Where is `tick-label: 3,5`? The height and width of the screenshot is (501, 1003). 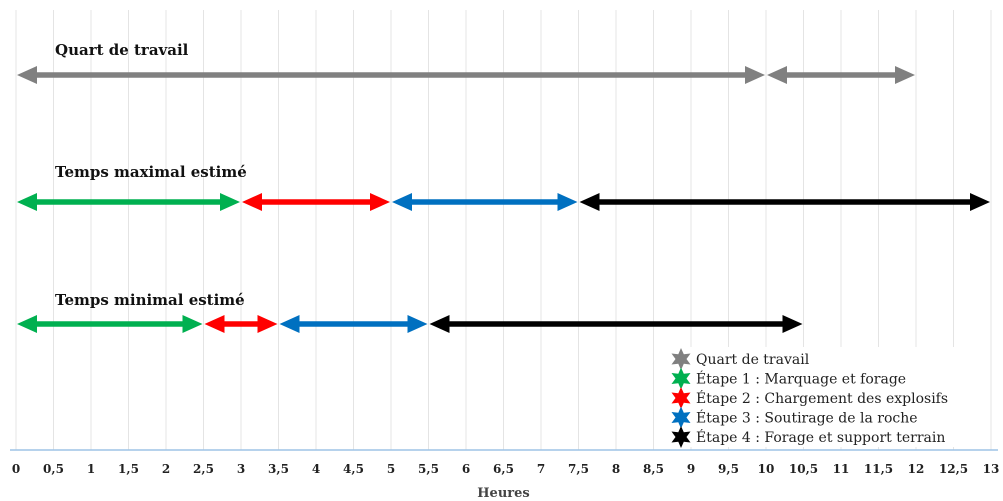 tick-label: 3,5 is located at coordinates (278, 469).